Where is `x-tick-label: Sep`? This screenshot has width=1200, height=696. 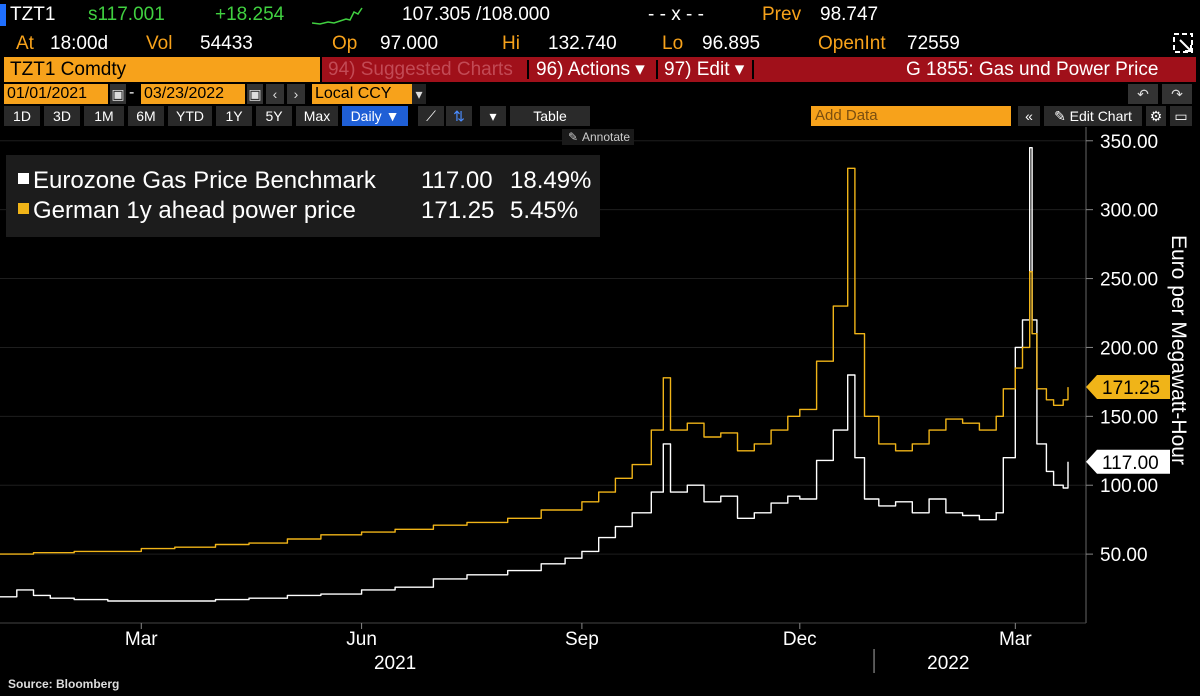
x-tick-label: Sep is located at coordinates (582, 639).